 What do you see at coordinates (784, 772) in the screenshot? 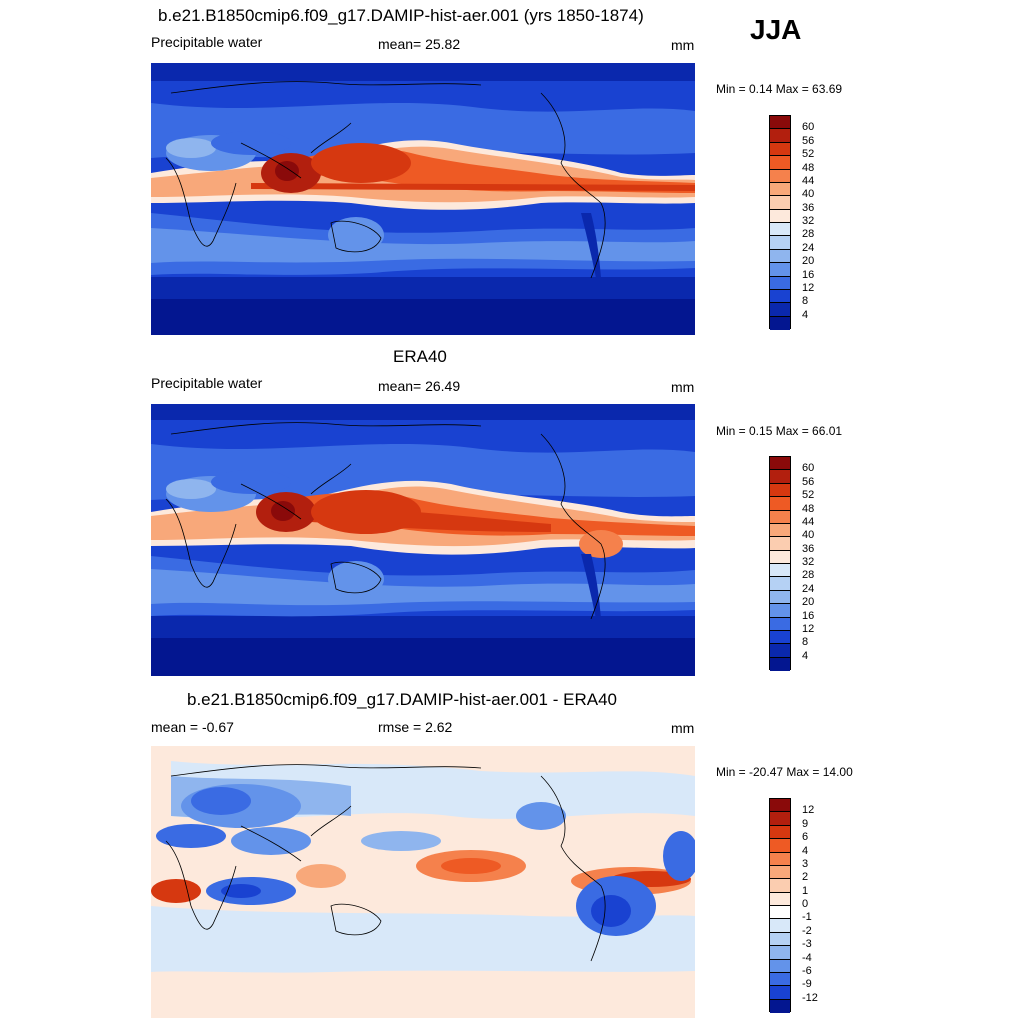
I see `minmax-label-diff: Min = -20.47 Max = 14.00` at bounding box center [784, 772].